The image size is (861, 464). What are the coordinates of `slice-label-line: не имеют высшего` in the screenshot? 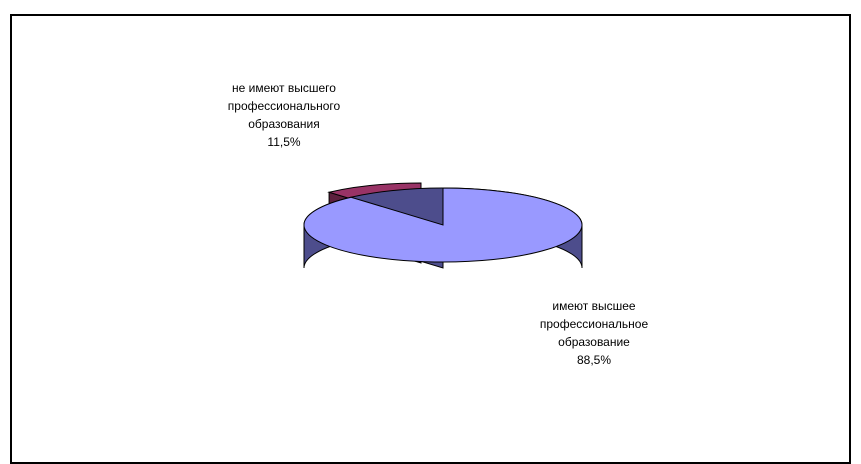 It's located at (284, 88).